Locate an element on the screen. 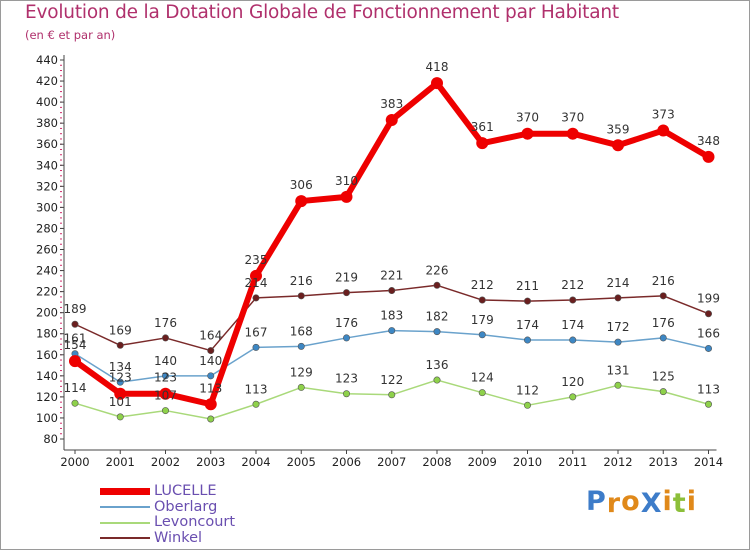  chart-legend: LUCELLE Oberlarg Levoncourt Winkel is located at coordinates (167, 515).